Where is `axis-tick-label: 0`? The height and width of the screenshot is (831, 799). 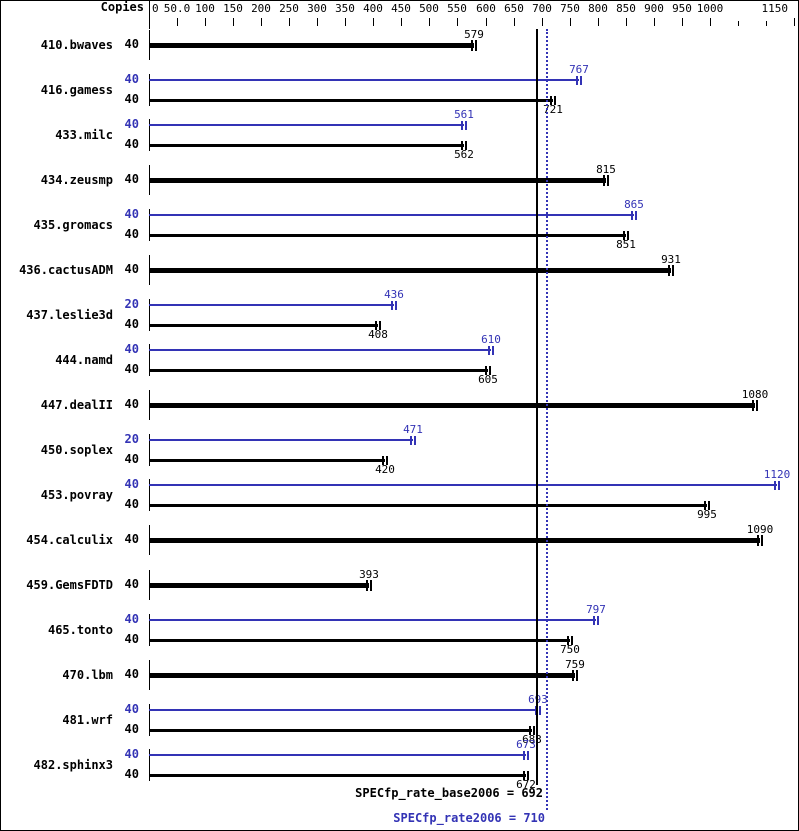
axis-tick-label: 0 is located at coordinates (155, 8).